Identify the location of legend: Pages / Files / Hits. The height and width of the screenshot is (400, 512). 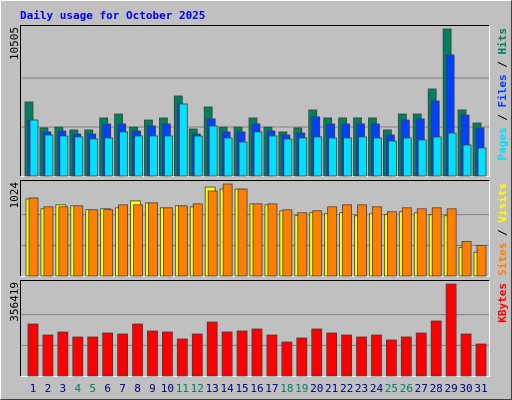
(502, 94).